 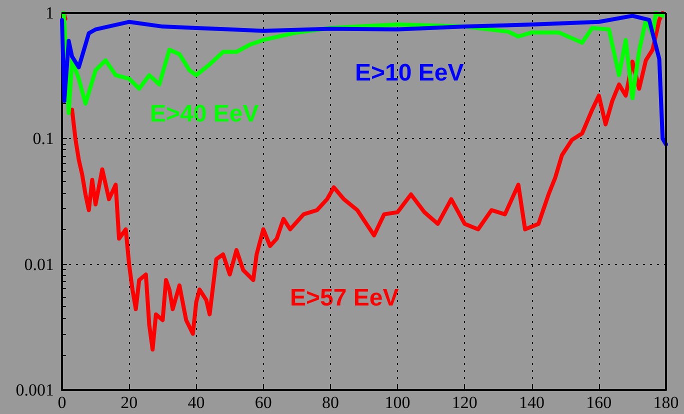 I want to click on x-tick-label: 80, so click(x=330, y=402).